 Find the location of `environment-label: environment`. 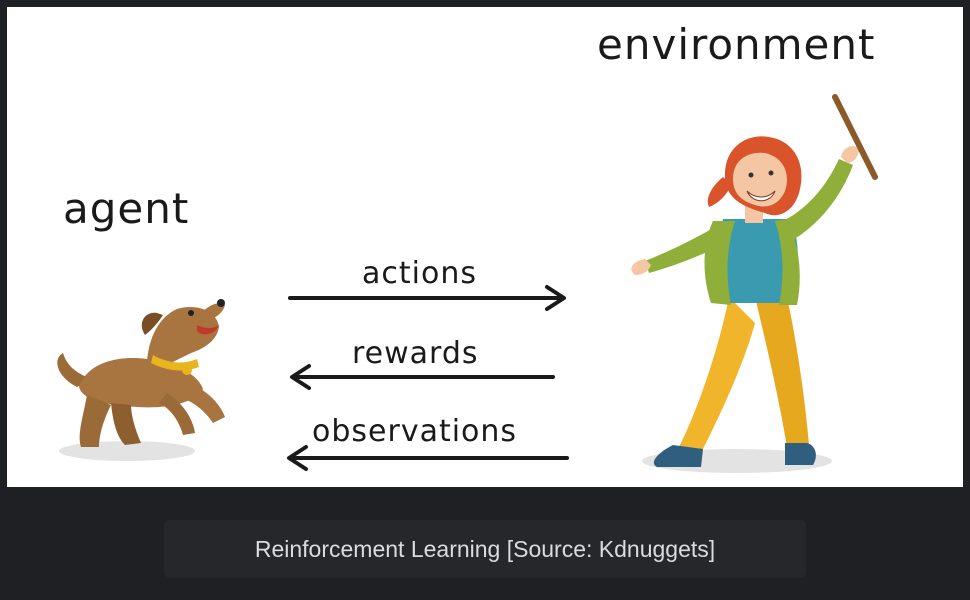

environment-label: environment is located at coordinates (736, 44).